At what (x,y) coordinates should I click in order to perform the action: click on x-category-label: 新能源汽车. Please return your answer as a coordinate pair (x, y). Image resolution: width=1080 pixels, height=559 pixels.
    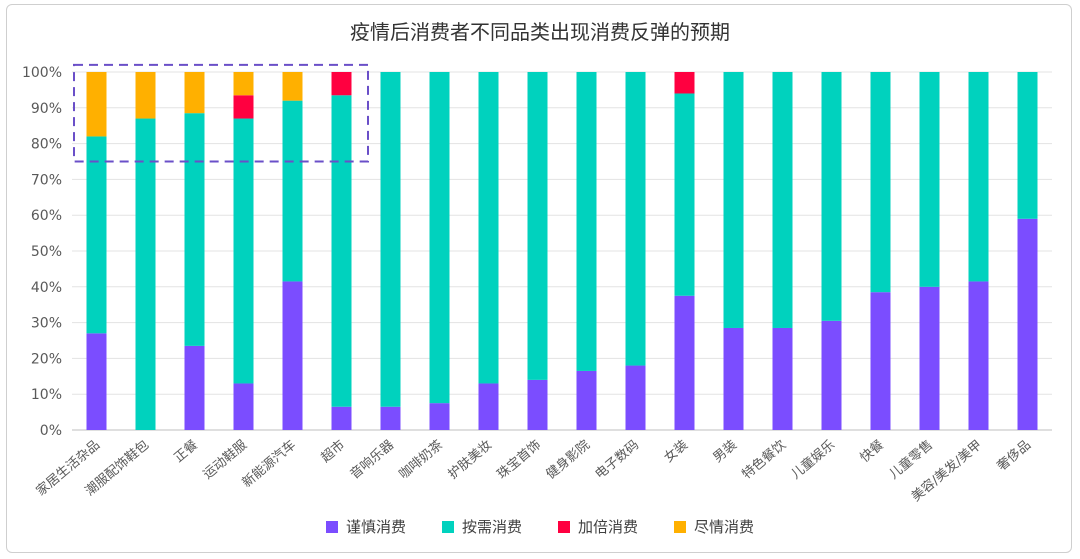
    Looking at the image, I should click on (269, 464).